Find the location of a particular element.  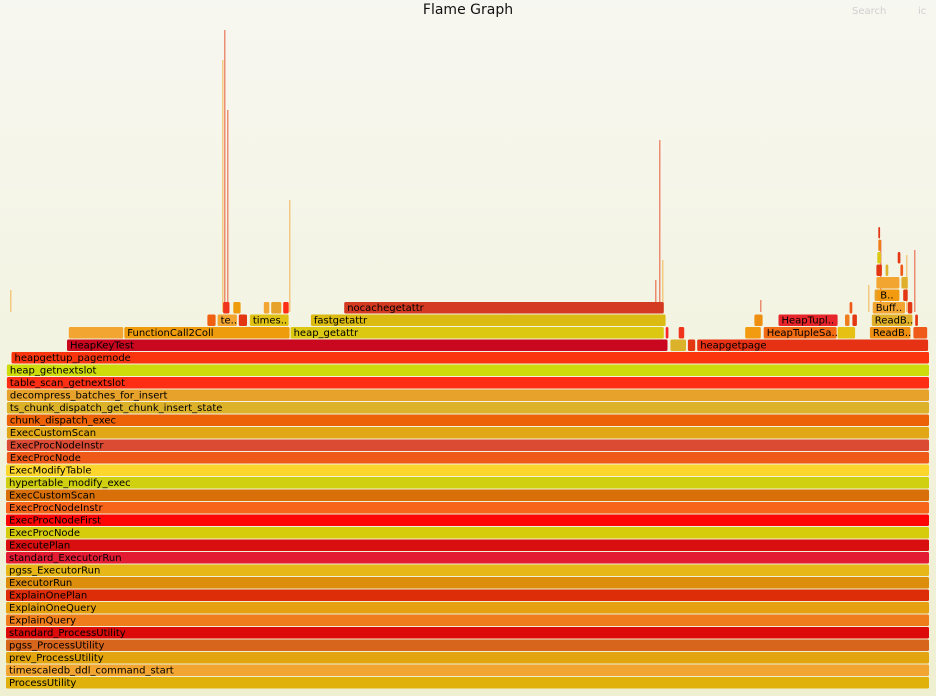

frame-functioncall2coll: FunctionCall2Coll is located at coordinates (207, 333).